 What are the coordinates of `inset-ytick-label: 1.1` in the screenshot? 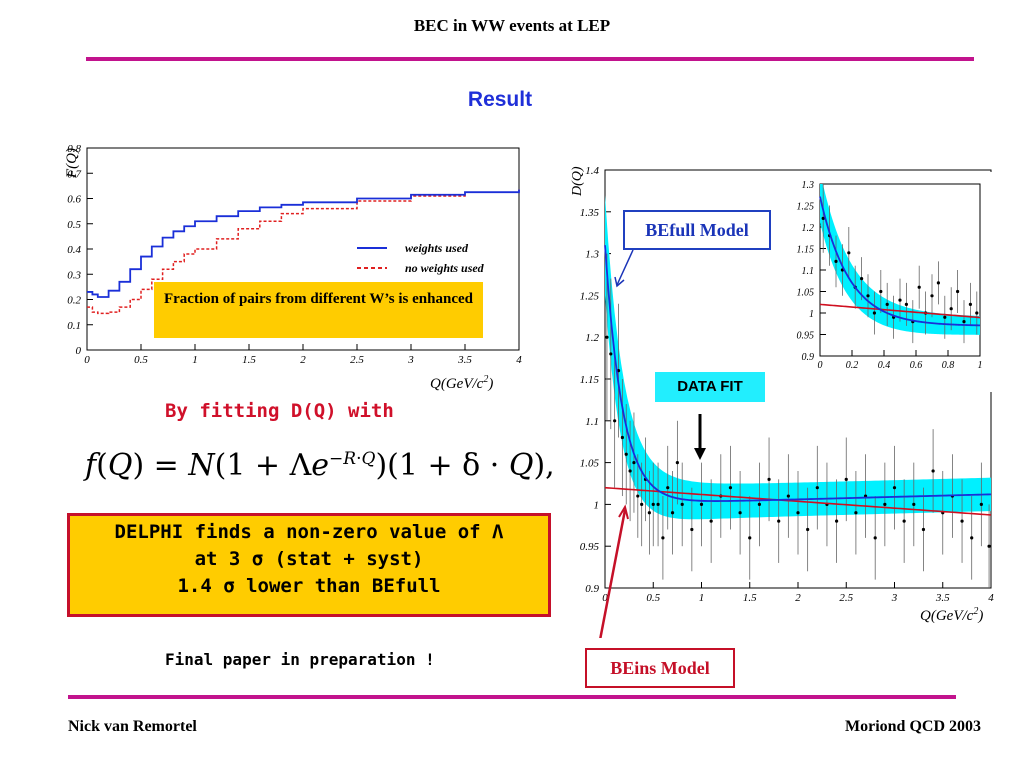 It's located at (808, 271).